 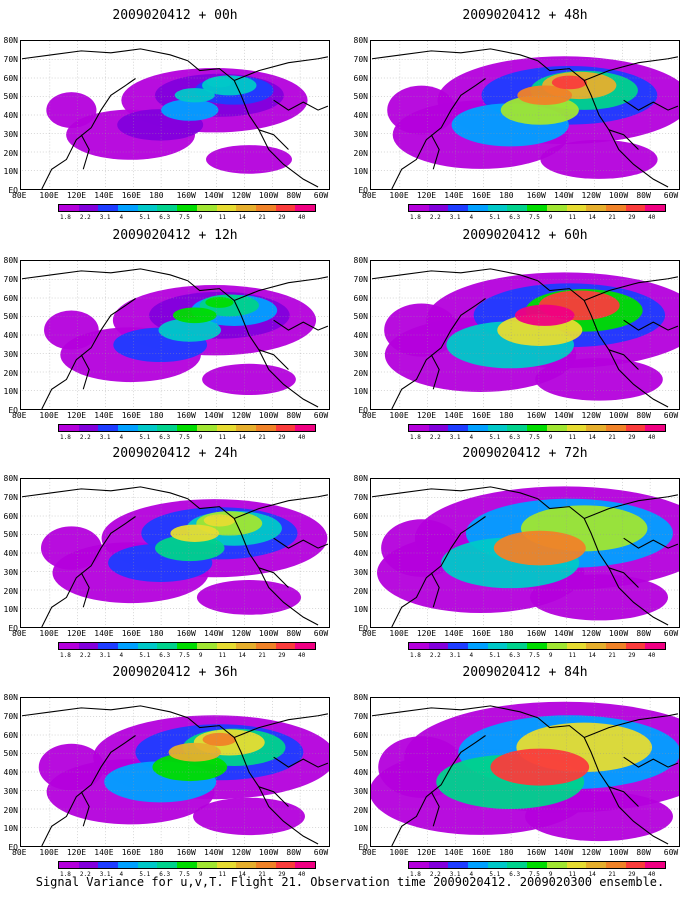 I want to click on colorbar-label: 14, so click(x=592, y=874).